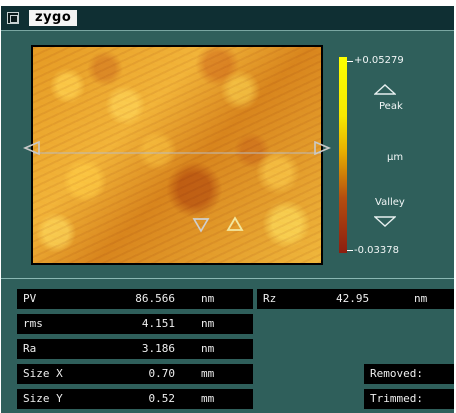 The width and height of the screenshot is (456, 413). I want to click on stat-pv-row: PV 86.566 nm, so click(135, 299).